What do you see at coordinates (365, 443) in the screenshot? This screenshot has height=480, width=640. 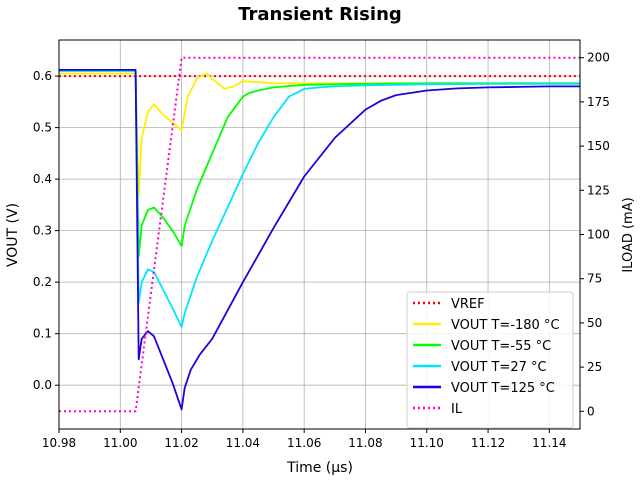 I see `x-tick-label: 11.08` at bounding box center [365, 443].